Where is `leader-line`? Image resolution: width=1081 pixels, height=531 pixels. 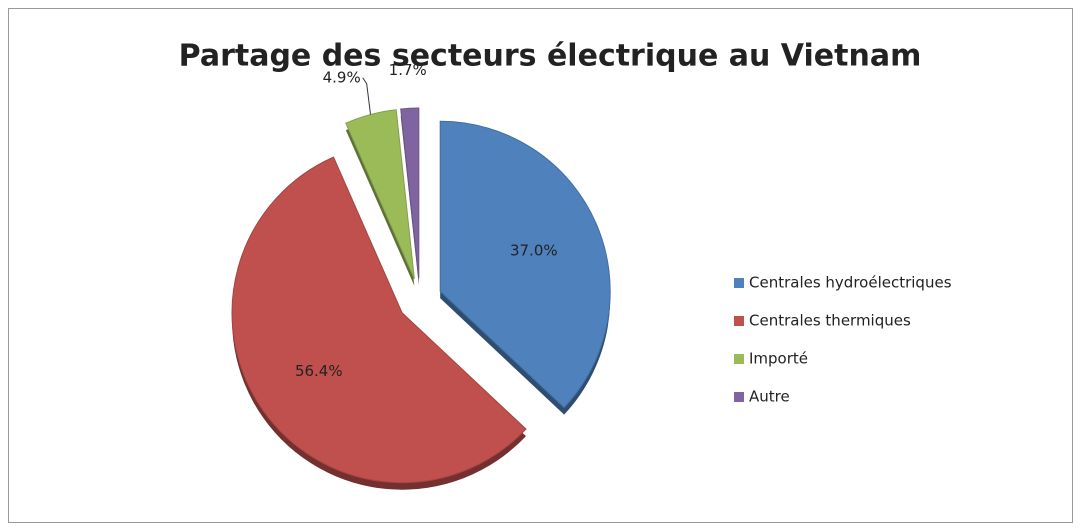
leader-line is located at coordinates (366, 96).